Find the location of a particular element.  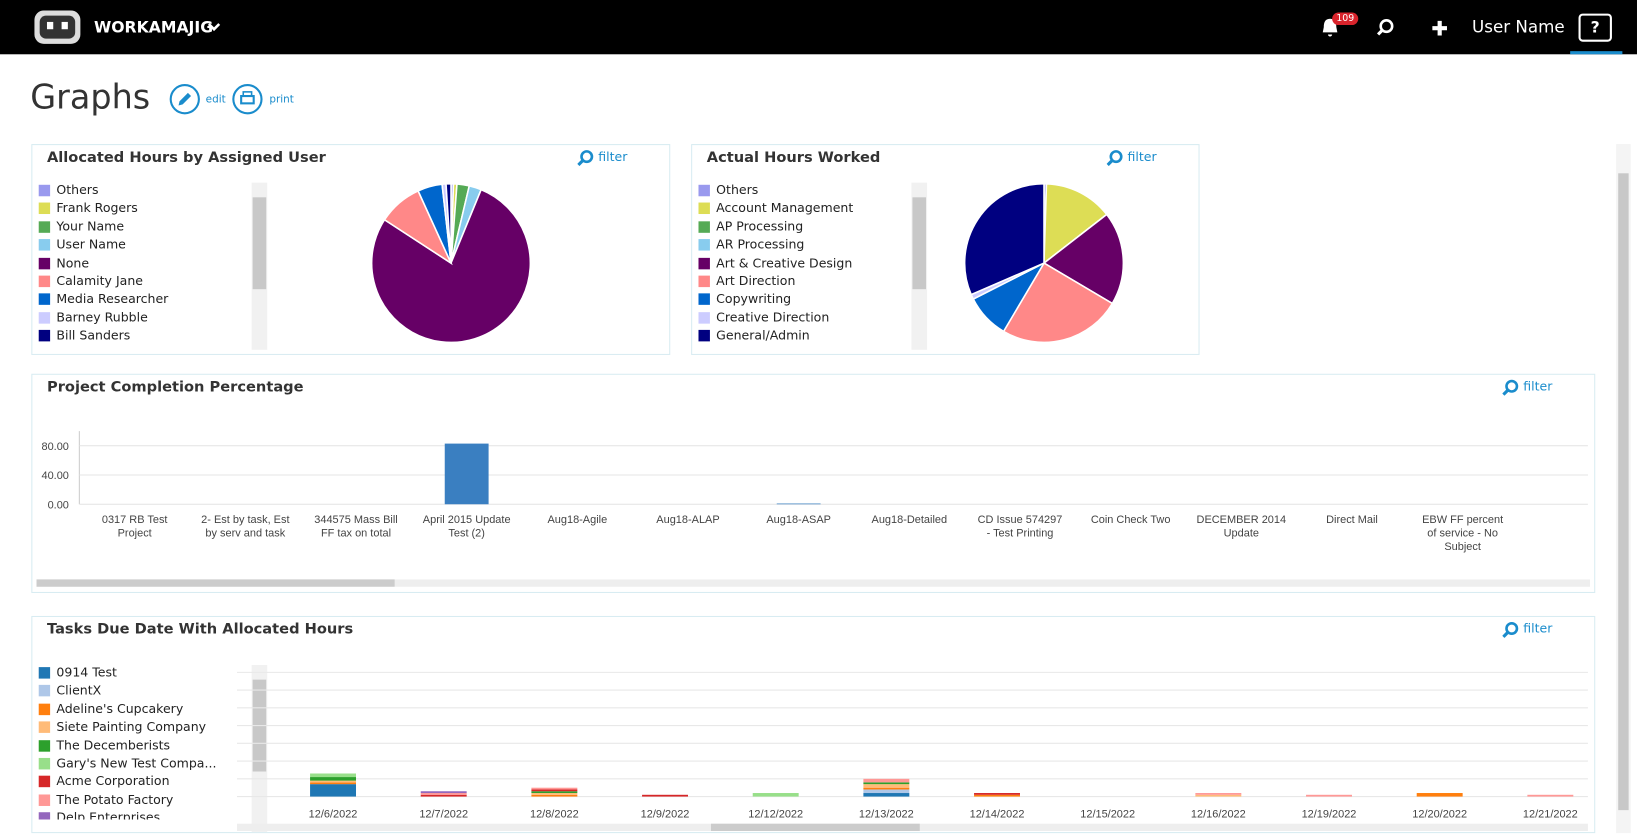

legend-label: AP Processing is located at coordinates (760, 226).